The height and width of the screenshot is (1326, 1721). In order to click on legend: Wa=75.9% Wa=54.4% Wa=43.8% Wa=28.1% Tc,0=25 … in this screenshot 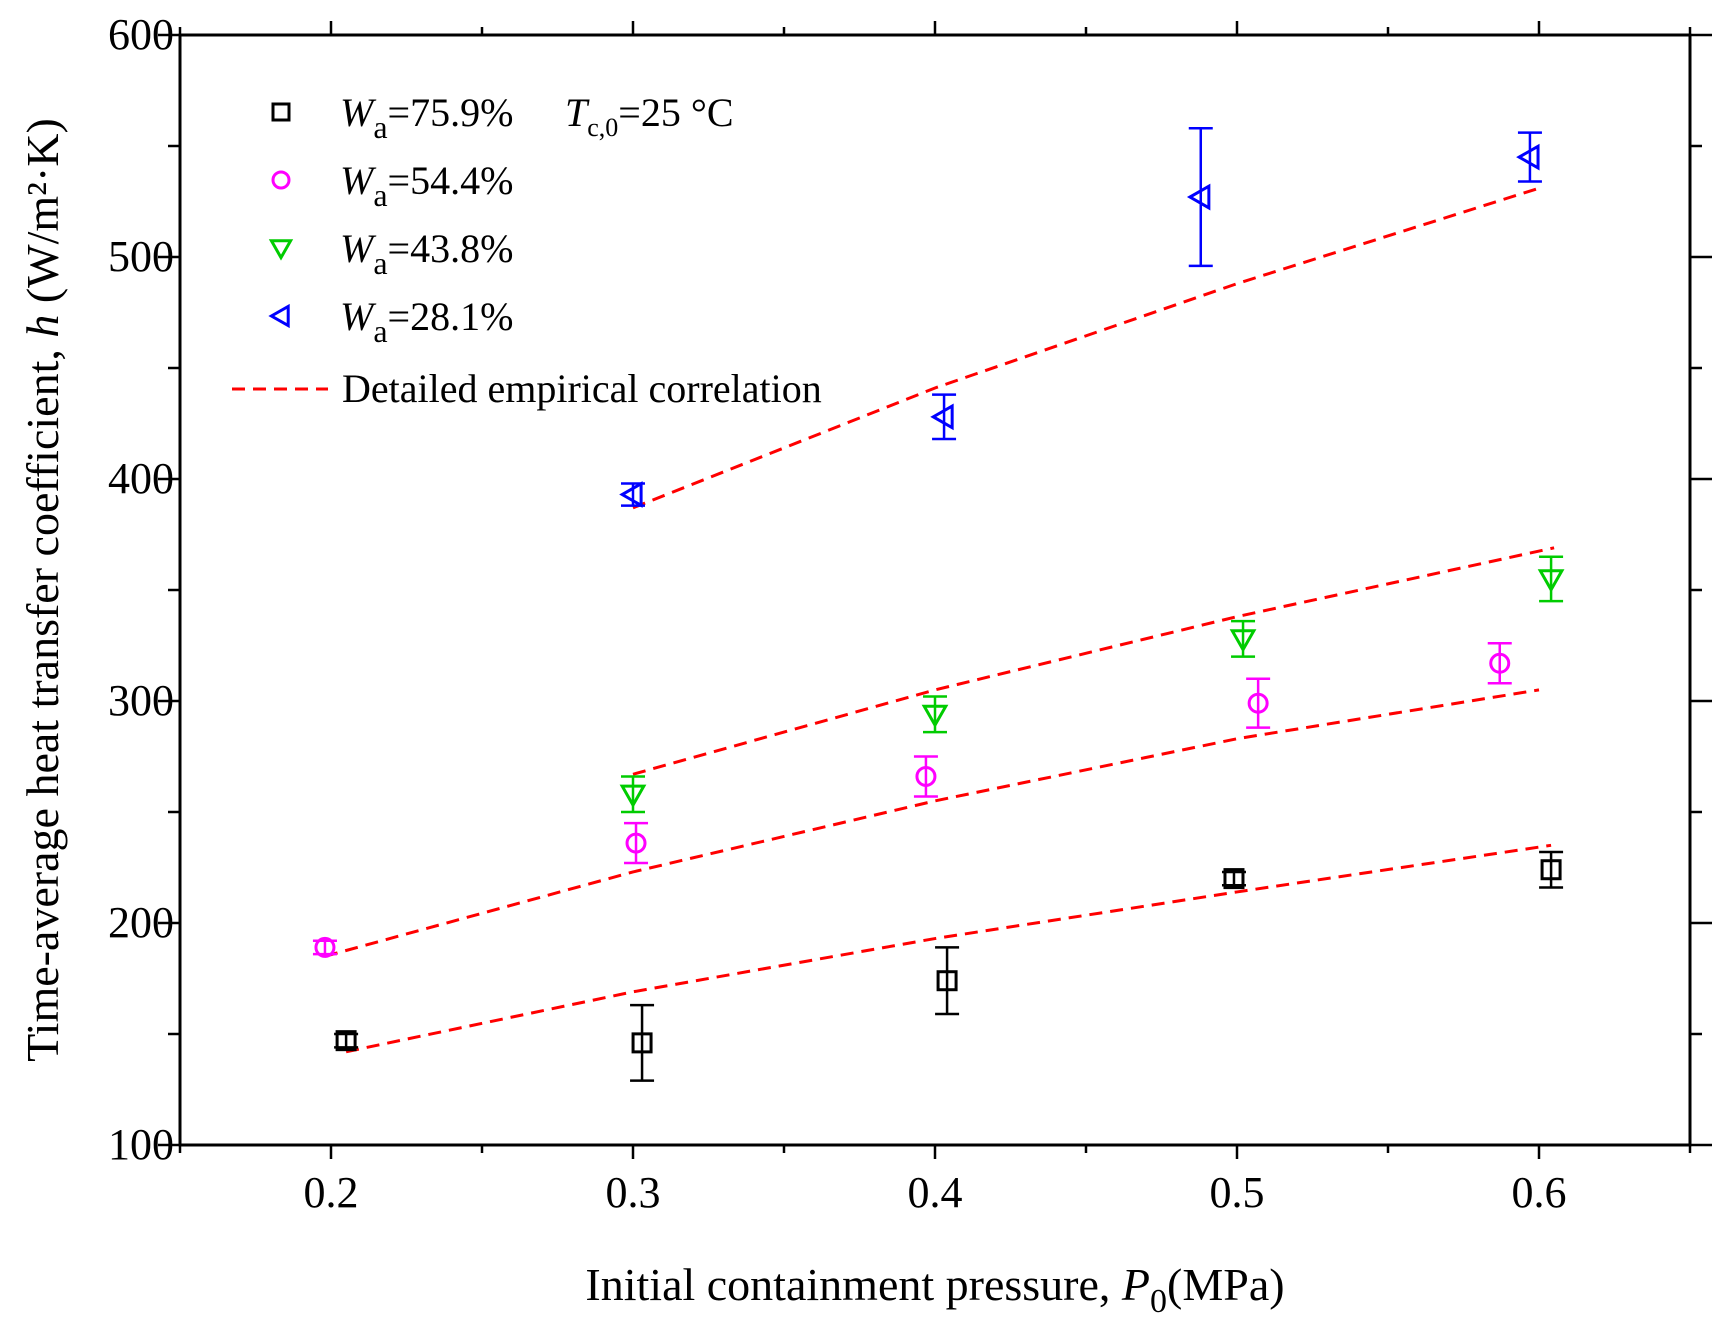, I will do `click(527, 250)`.